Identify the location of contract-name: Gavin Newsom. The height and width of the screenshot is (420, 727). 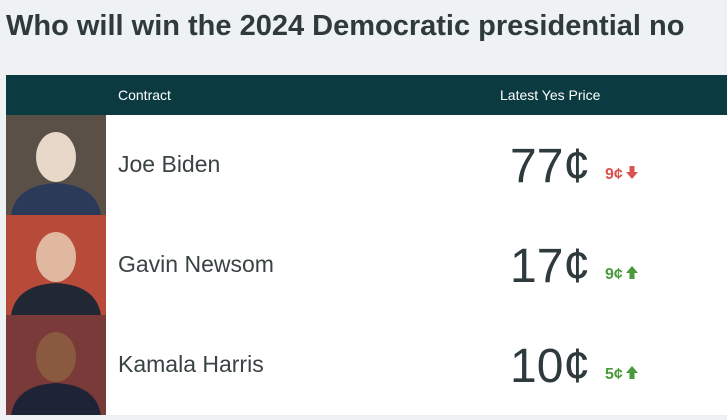
(196, 264).